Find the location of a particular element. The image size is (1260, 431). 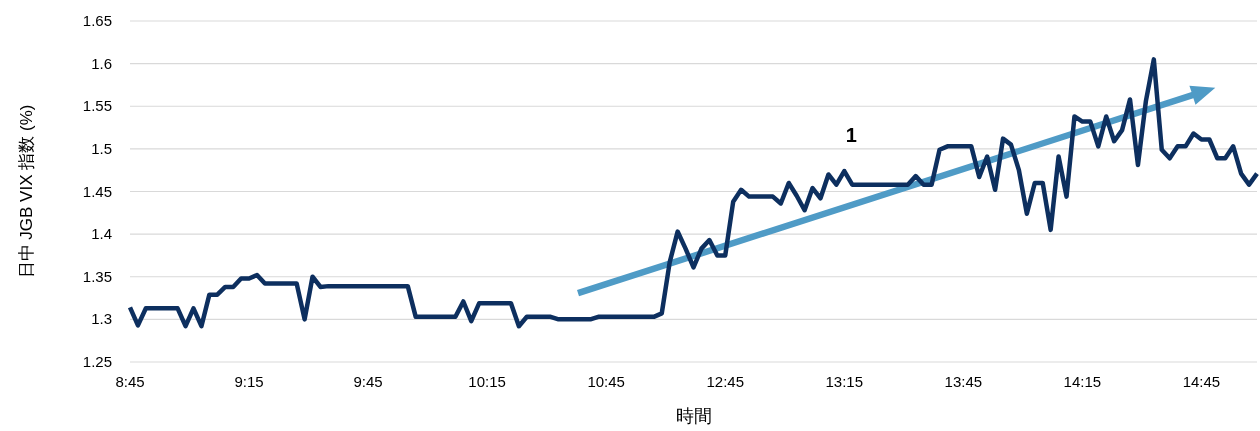

x-tick-label: 10:15 is located at coordinates (487, 381).